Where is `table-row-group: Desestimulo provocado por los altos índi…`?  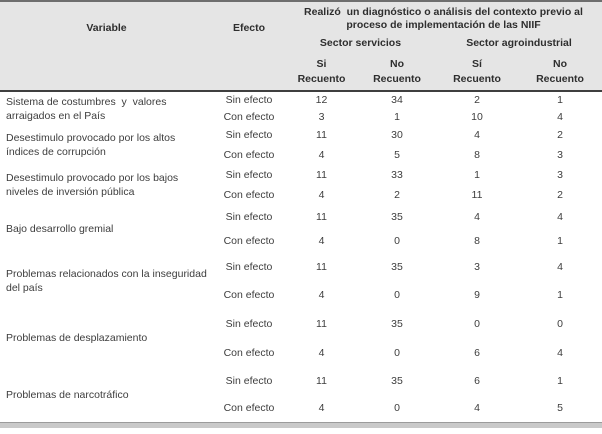
table-row-group: Desestimulo provocado por los altos índi… is located at coordinates (301, 145).